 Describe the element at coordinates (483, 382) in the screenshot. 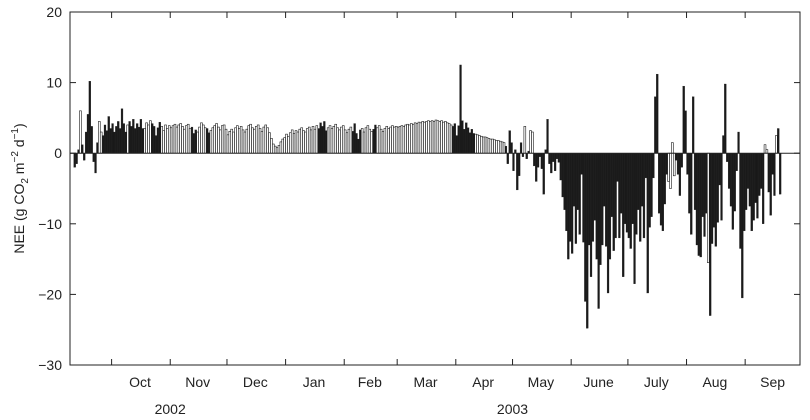

I see `x-month-label: Apr` at that location.